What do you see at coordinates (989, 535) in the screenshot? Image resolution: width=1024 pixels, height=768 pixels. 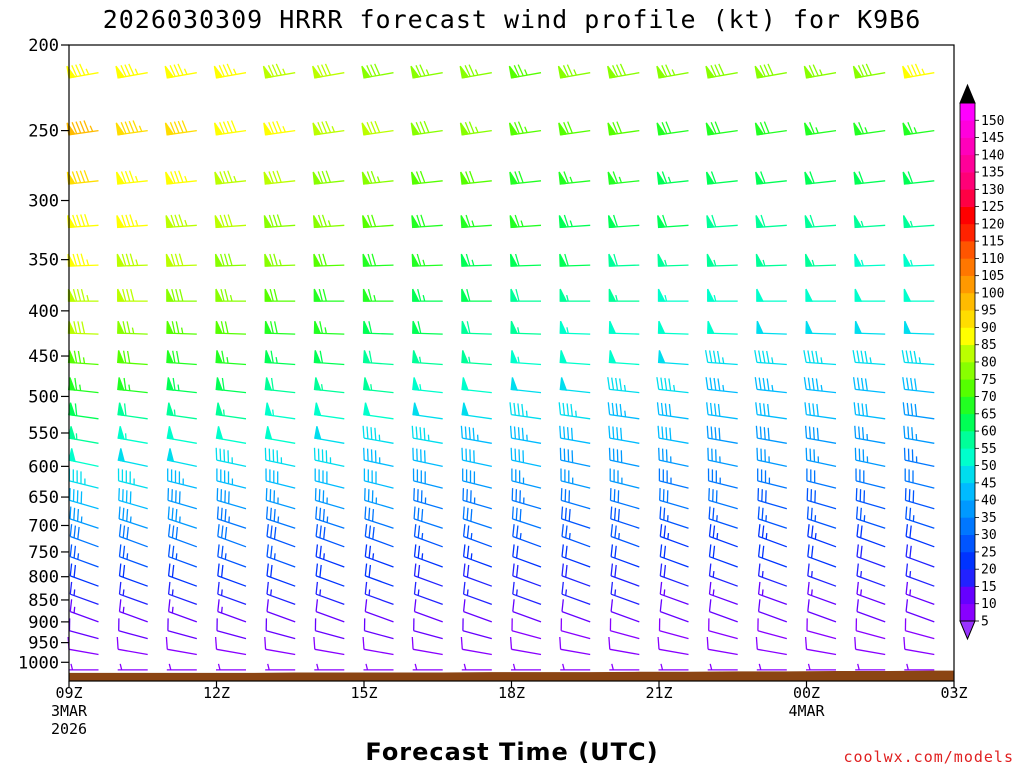 I see `colorbar-label: 30` at bounding box center [989, 535].